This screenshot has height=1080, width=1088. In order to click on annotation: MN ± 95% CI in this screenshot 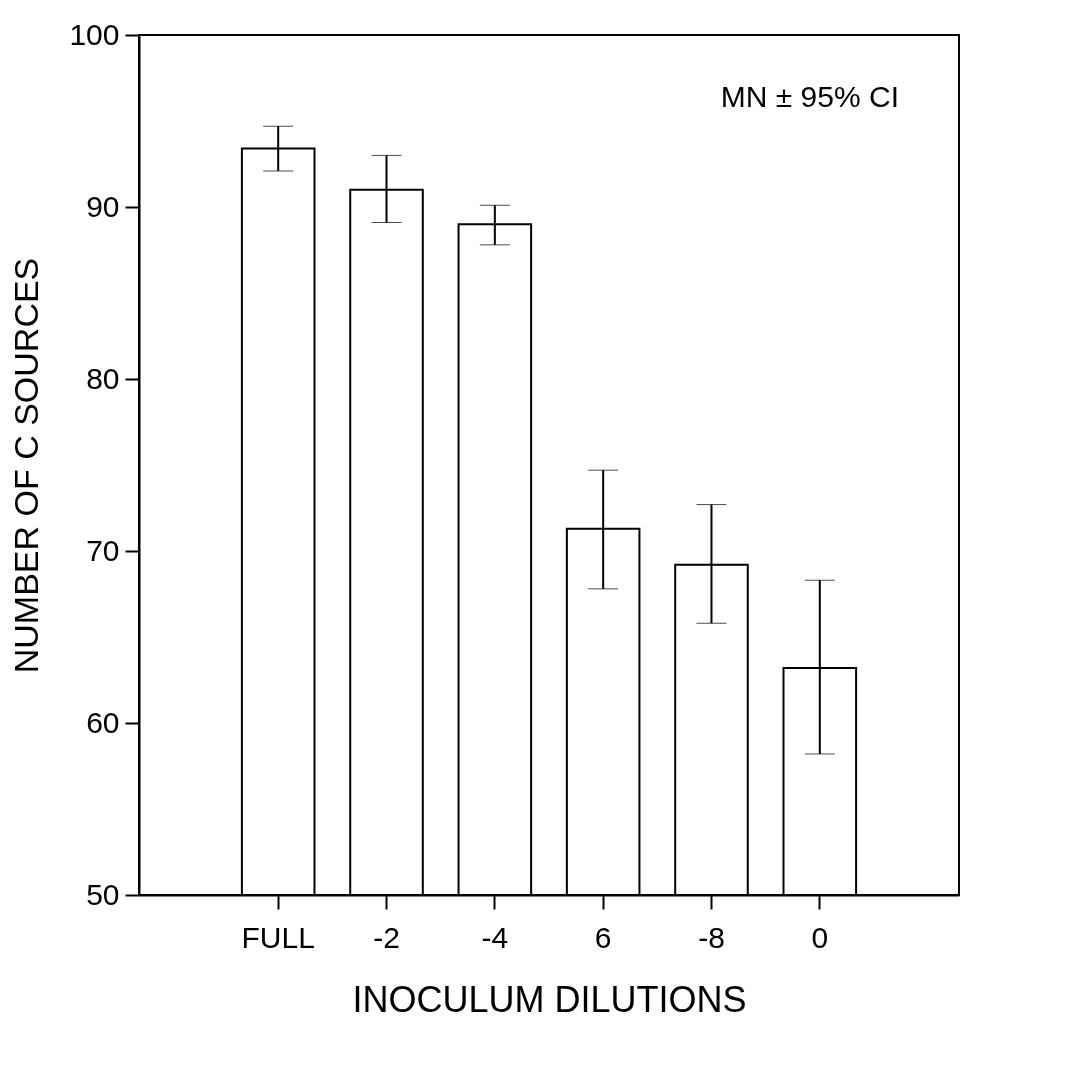, I will do `click(809, 96)`.